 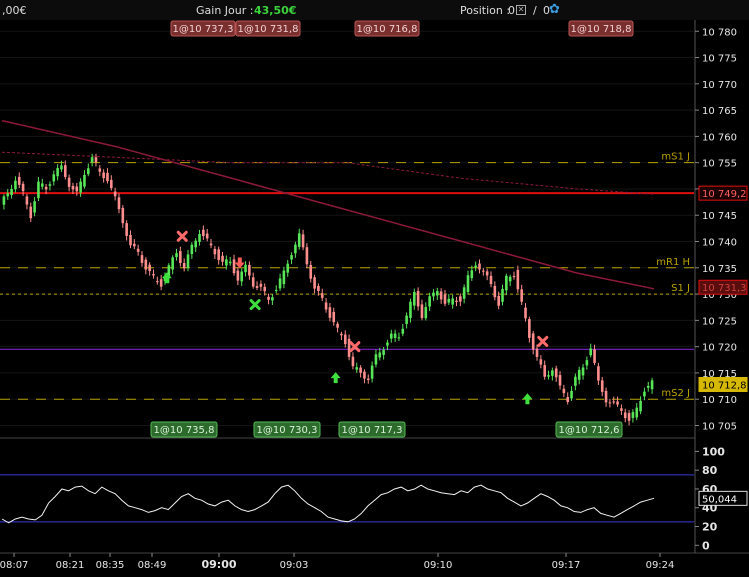 What do you see at coordinates (152, 565) in the screenshot?
I see `x-tick-label: 08:49` at bounding box center [152, 565].